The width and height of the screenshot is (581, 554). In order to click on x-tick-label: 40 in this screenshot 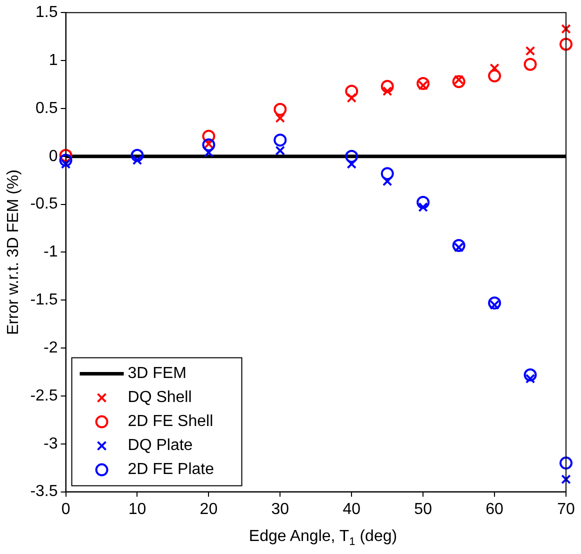, I will do `click(351, 509)`.